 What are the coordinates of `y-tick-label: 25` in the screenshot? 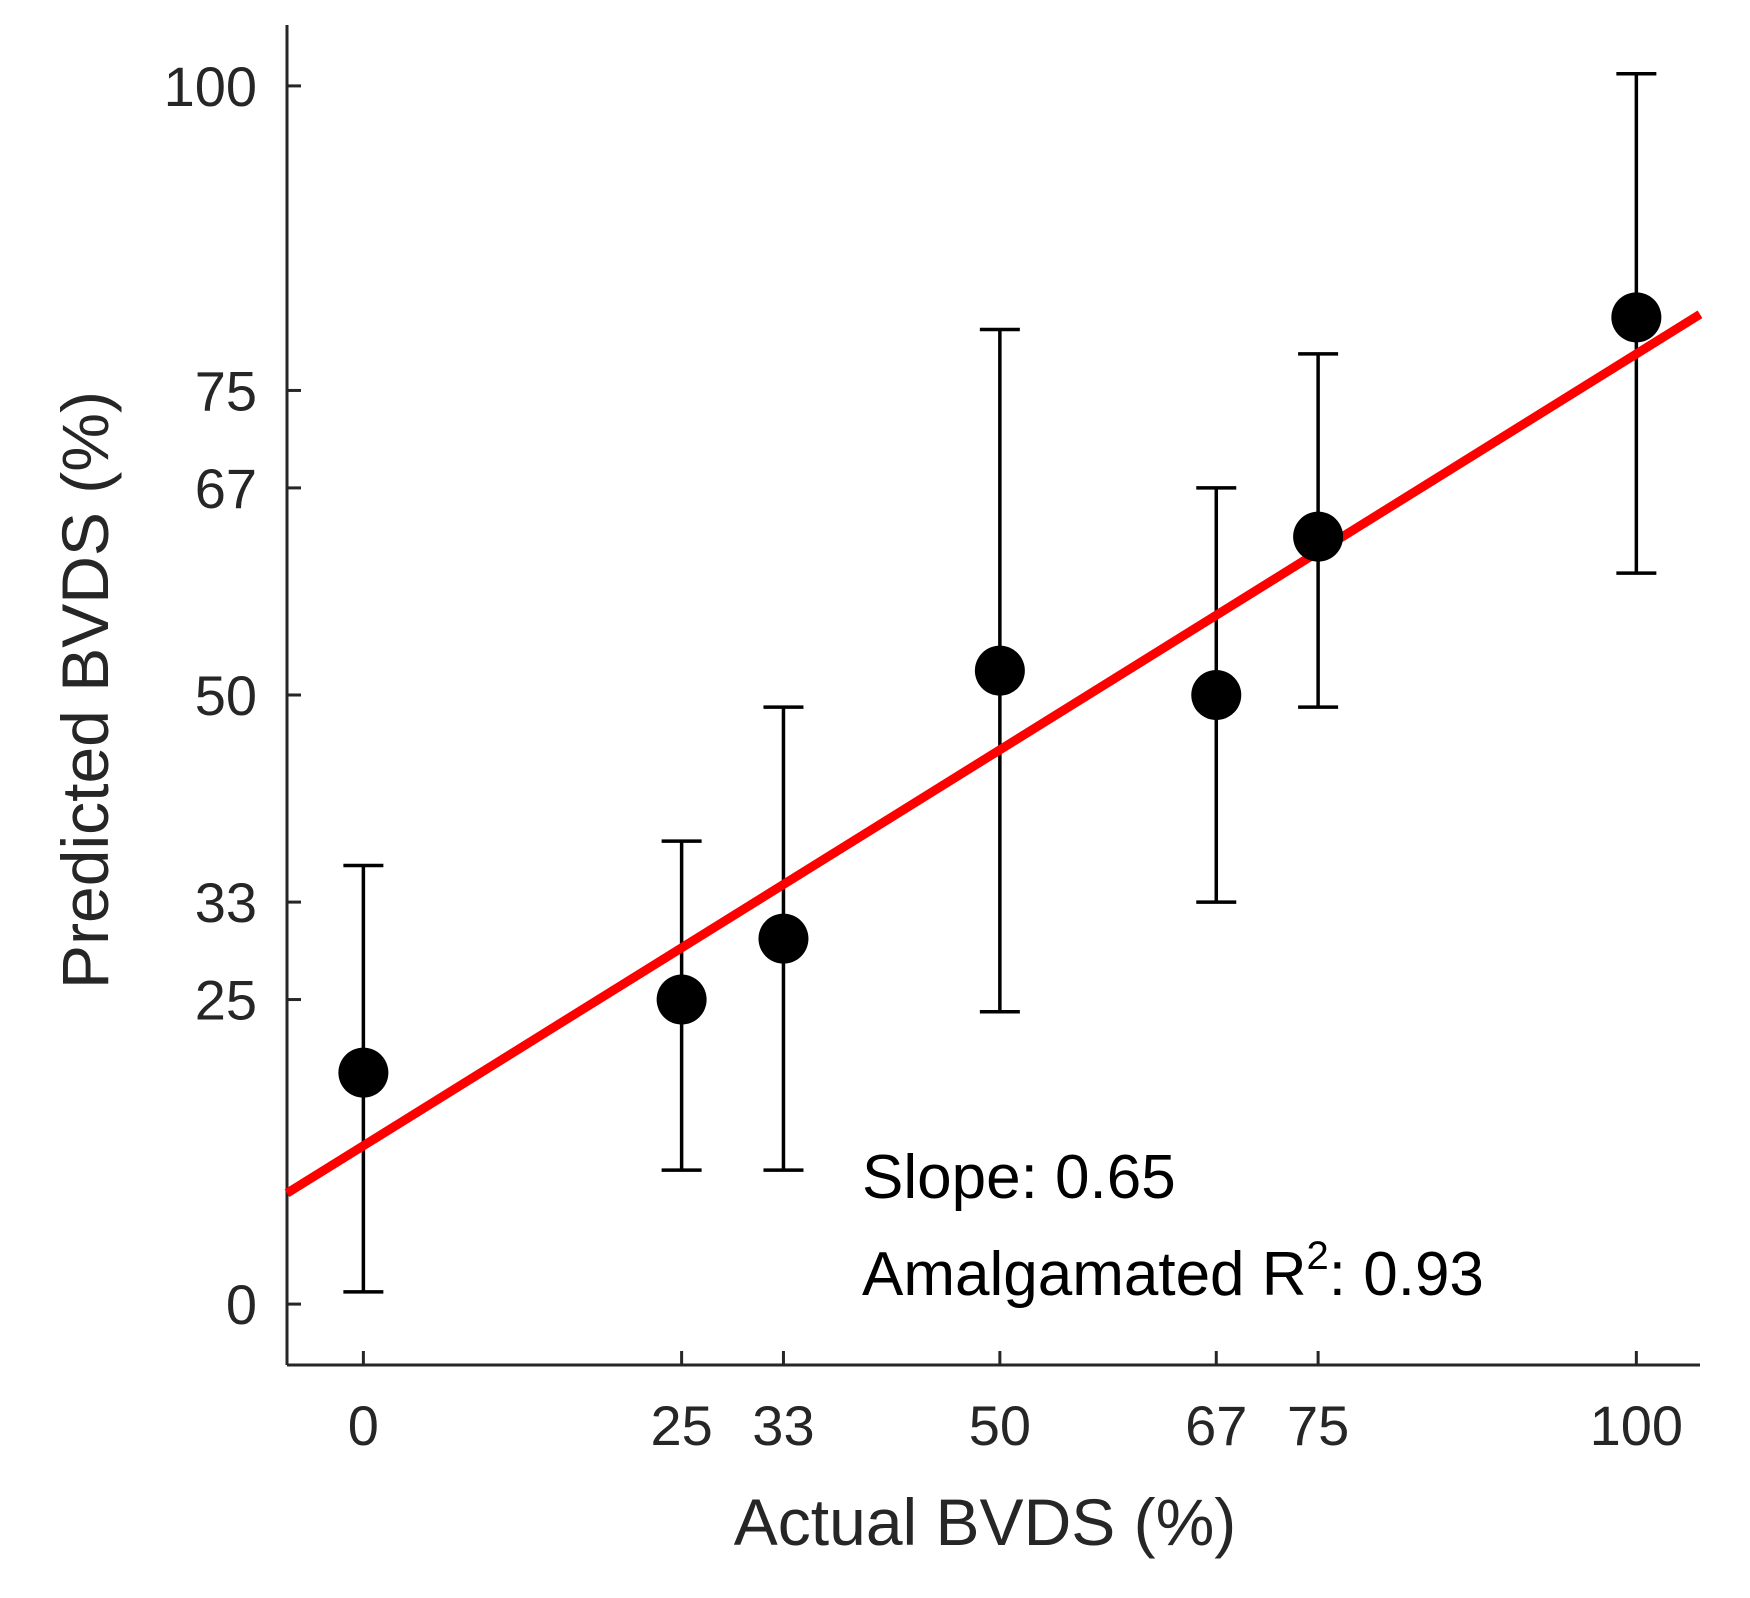 It's located at (226, 1000).